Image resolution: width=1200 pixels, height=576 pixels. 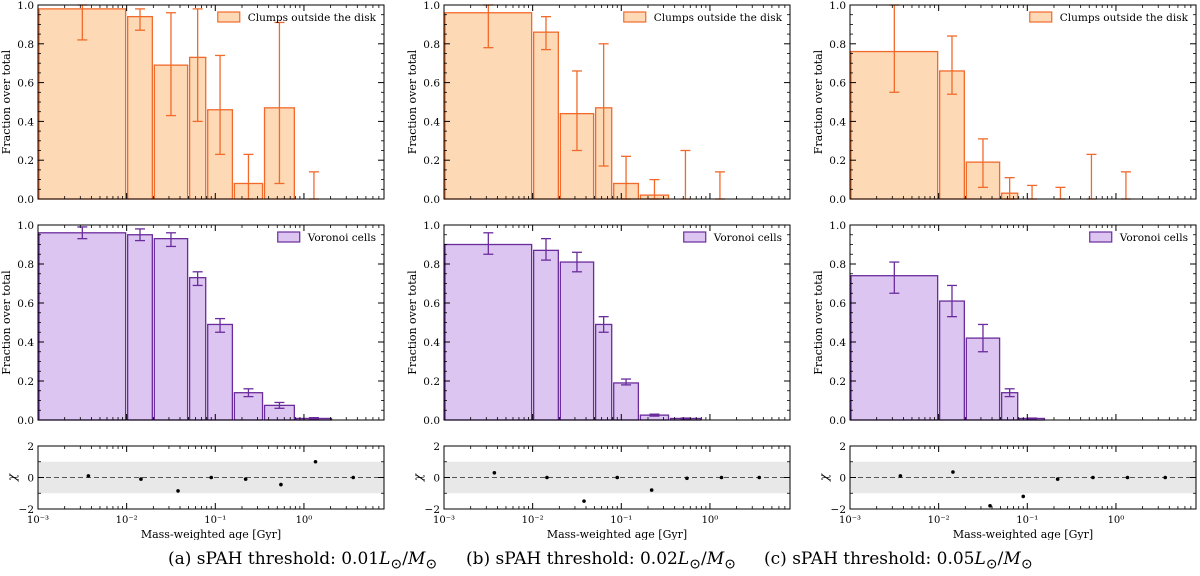 I want to click on caption-text: (c) sPAH threshold: 0.05, so click(x=869, y=559).